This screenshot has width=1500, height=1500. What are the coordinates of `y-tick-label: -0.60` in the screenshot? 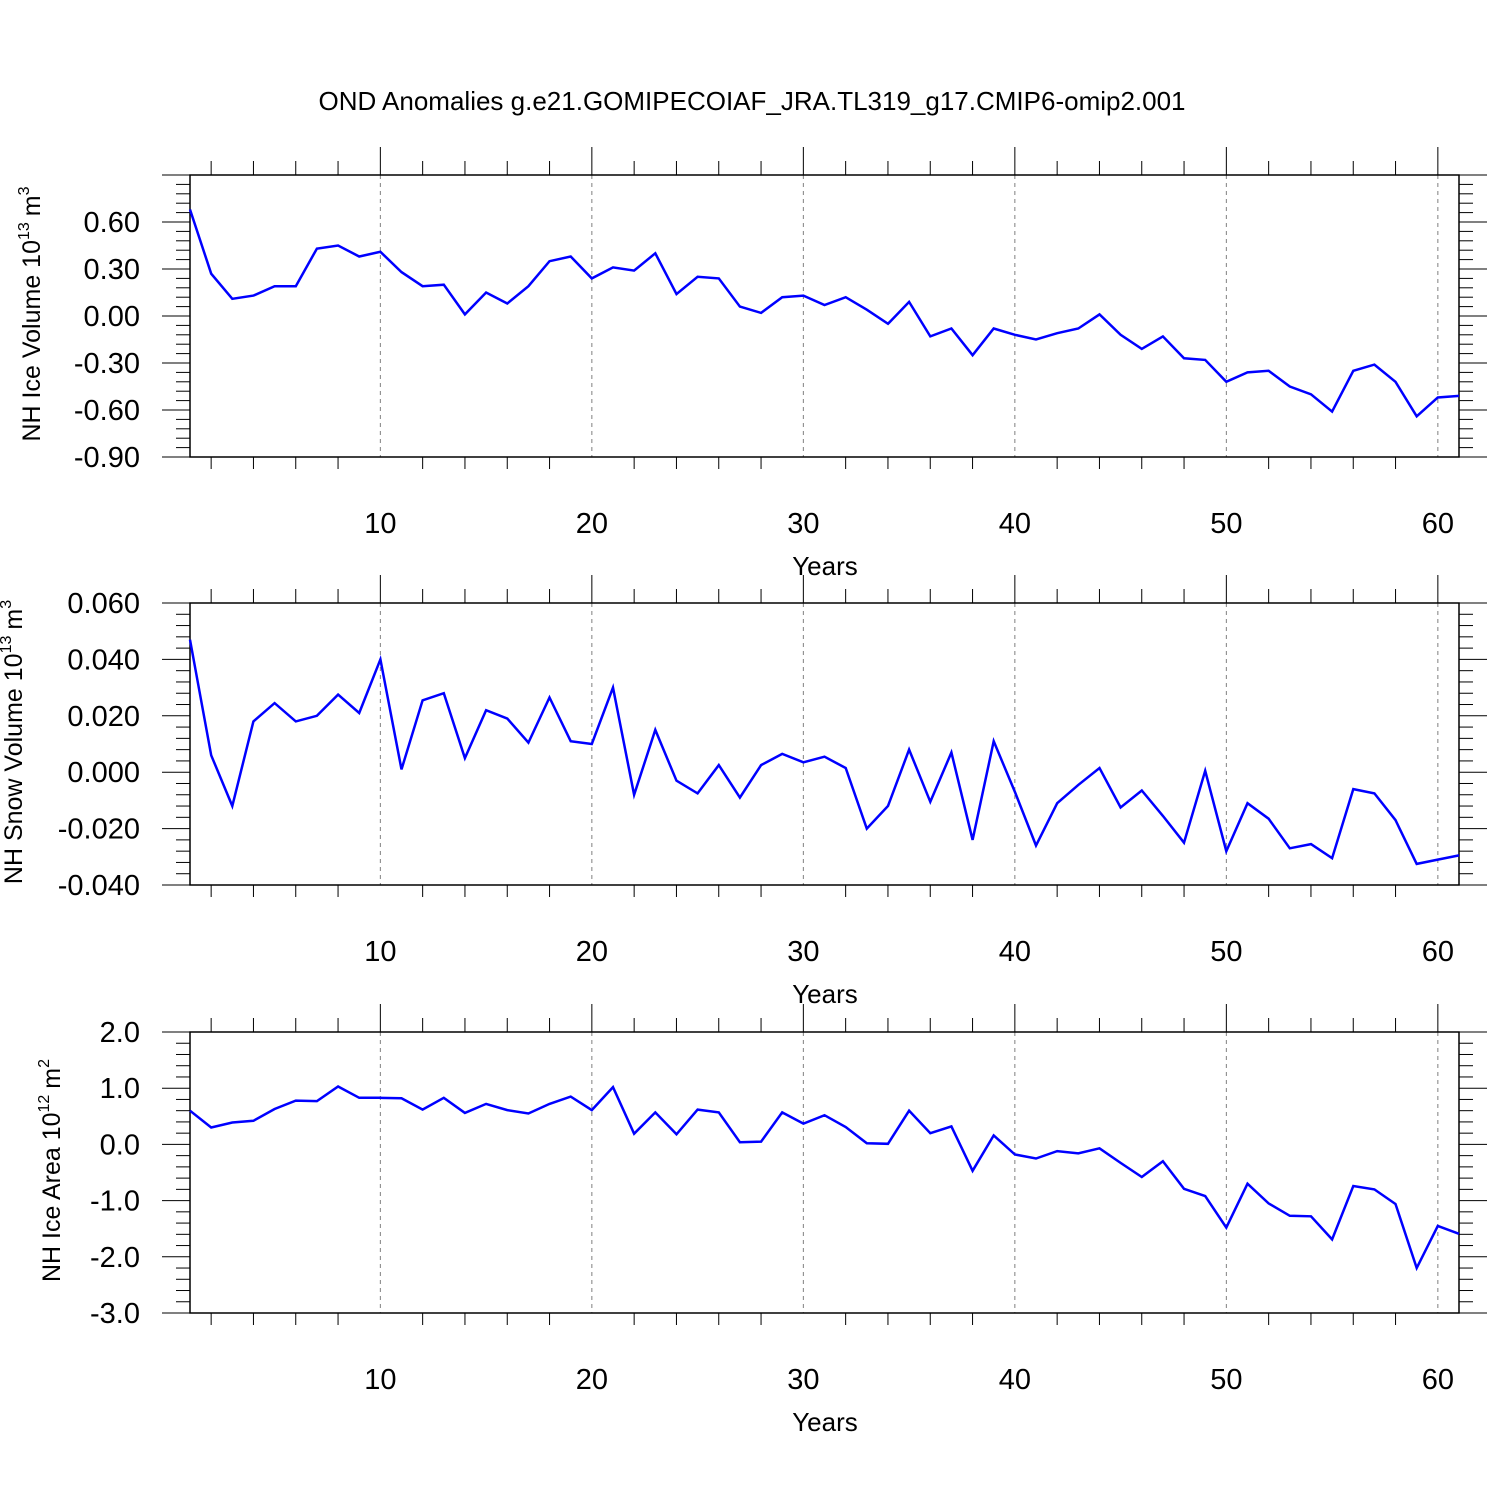 It's located at (107, 411).